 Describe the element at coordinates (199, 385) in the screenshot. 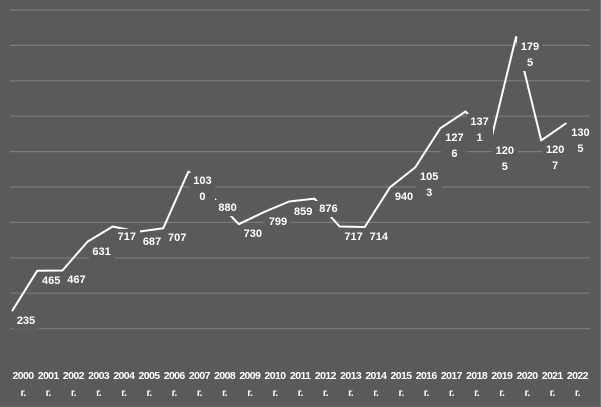

I see `x-axis-tick-label: 2007 г.` at that location.